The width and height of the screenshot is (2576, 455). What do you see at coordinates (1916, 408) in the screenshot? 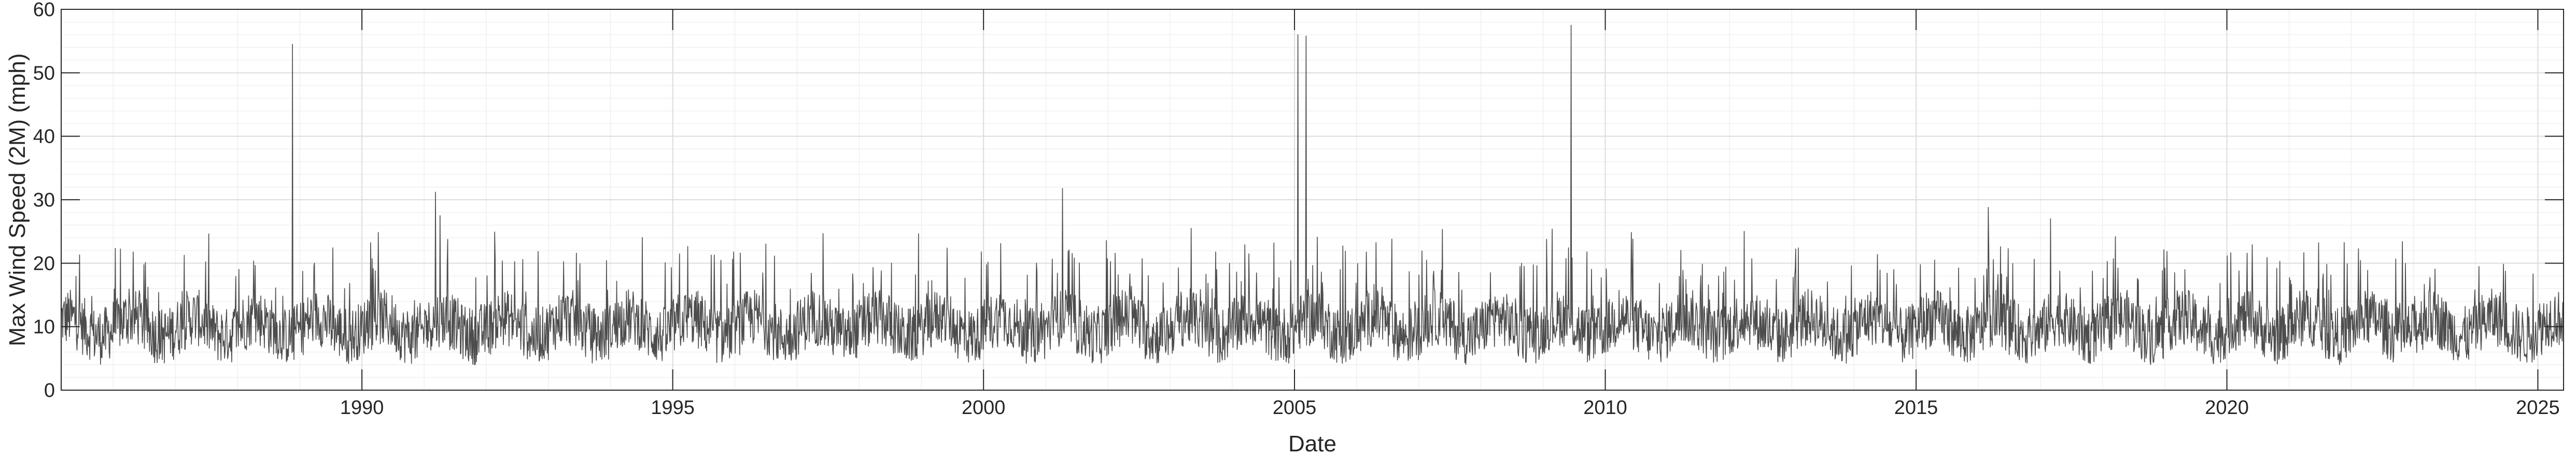
I see `x-tick-label: 2015` at bounding box center [1916, 408].